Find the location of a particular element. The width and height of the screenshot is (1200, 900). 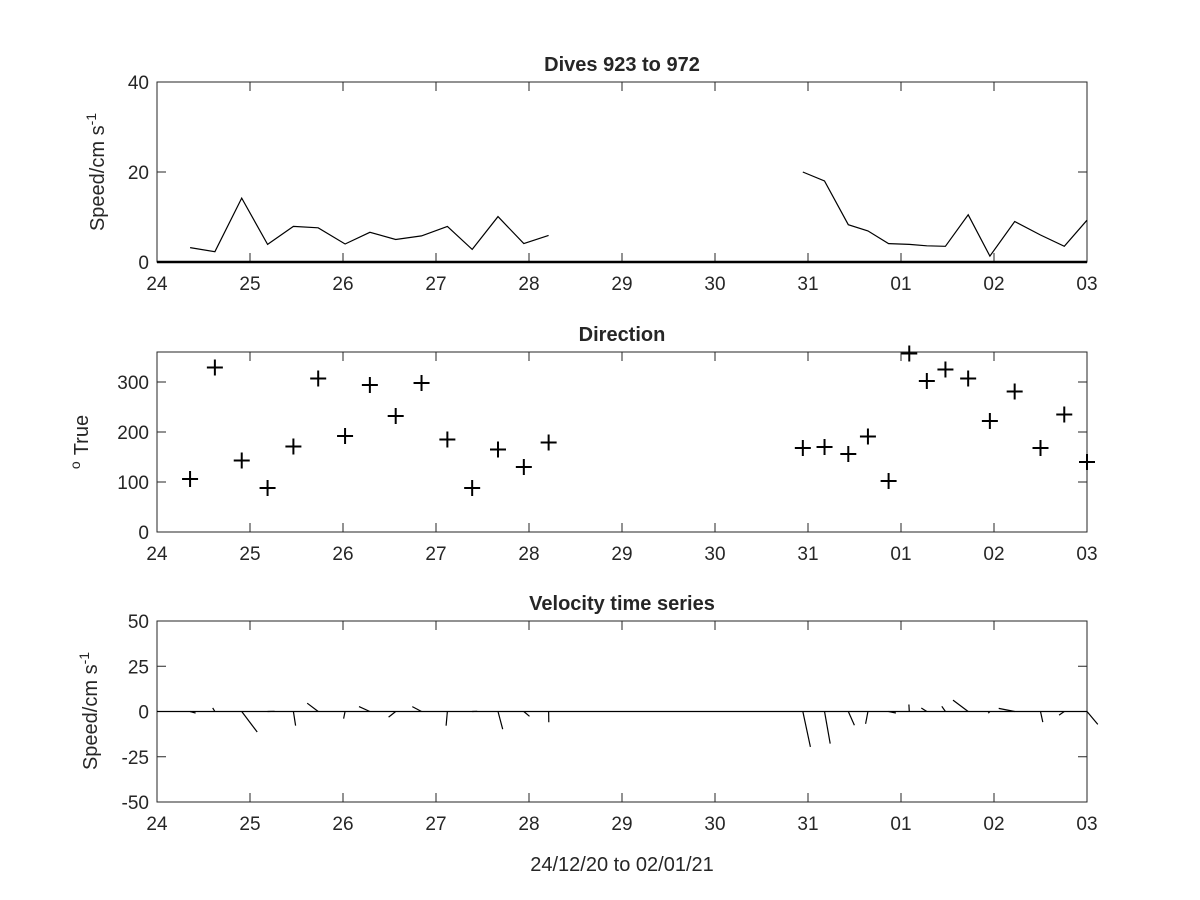

velocity-x-tick-label: 28 is located at coordinates (528, 824).